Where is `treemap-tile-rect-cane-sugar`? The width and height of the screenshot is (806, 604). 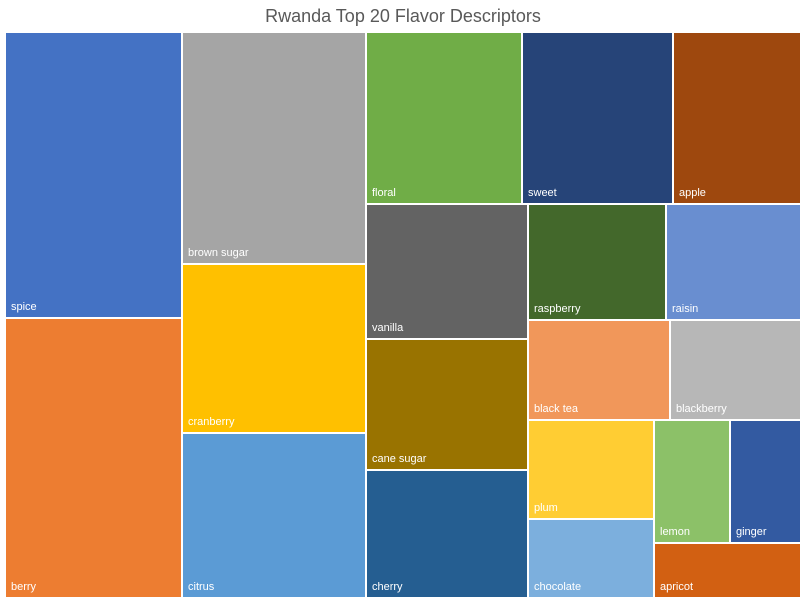 treemap-tile-rect-cane-sugar is located at coordinates (447, 404).